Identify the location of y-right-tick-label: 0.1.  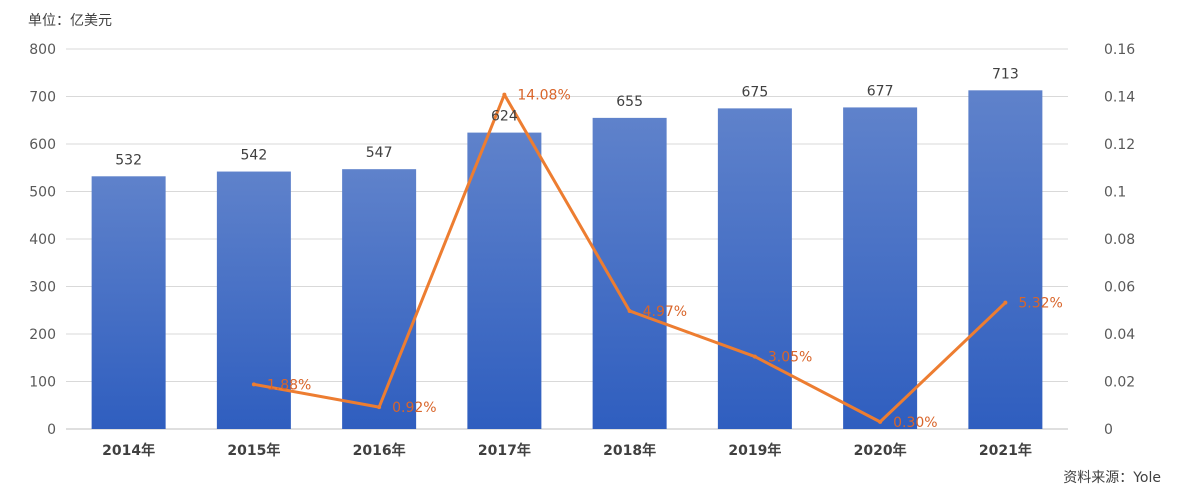
(1115, 193).